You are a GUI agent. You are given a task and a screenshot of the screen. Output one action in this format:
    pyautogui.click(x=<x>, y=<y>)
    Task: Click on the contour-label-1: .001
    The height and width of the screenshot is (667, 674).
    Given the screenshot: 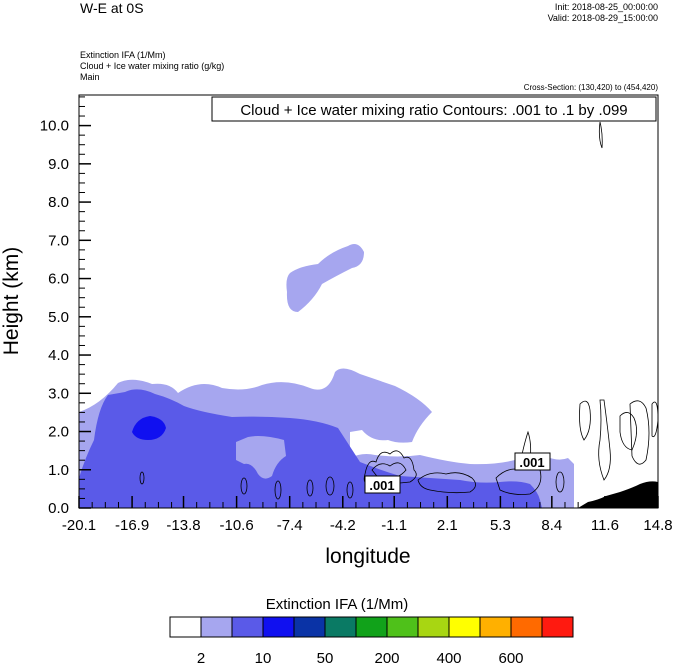 What is the action you would take?
    pyautogui.click(x=382, y=484)
    